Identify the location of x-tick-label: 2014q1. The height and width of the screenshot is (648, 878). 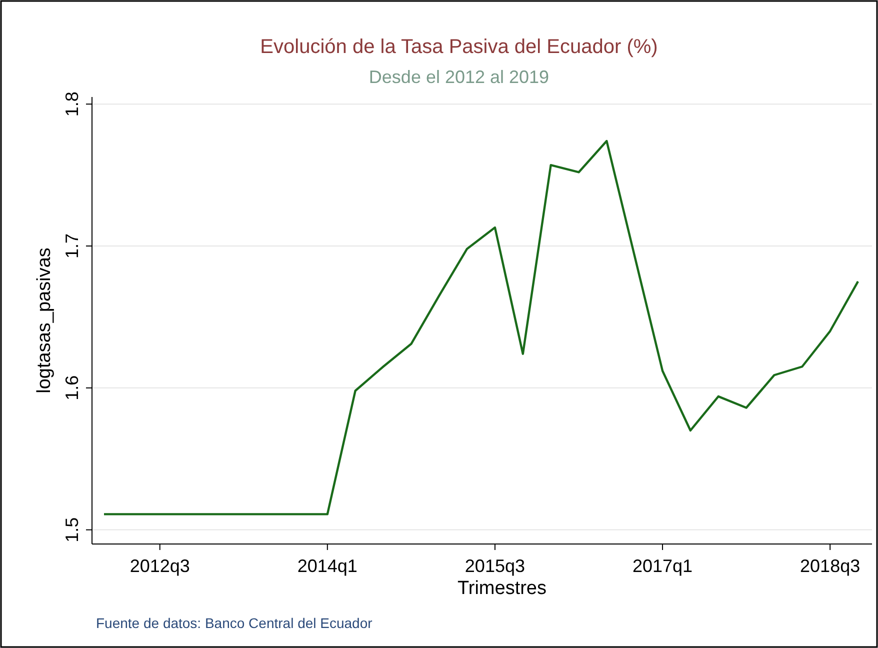
(327, 566).